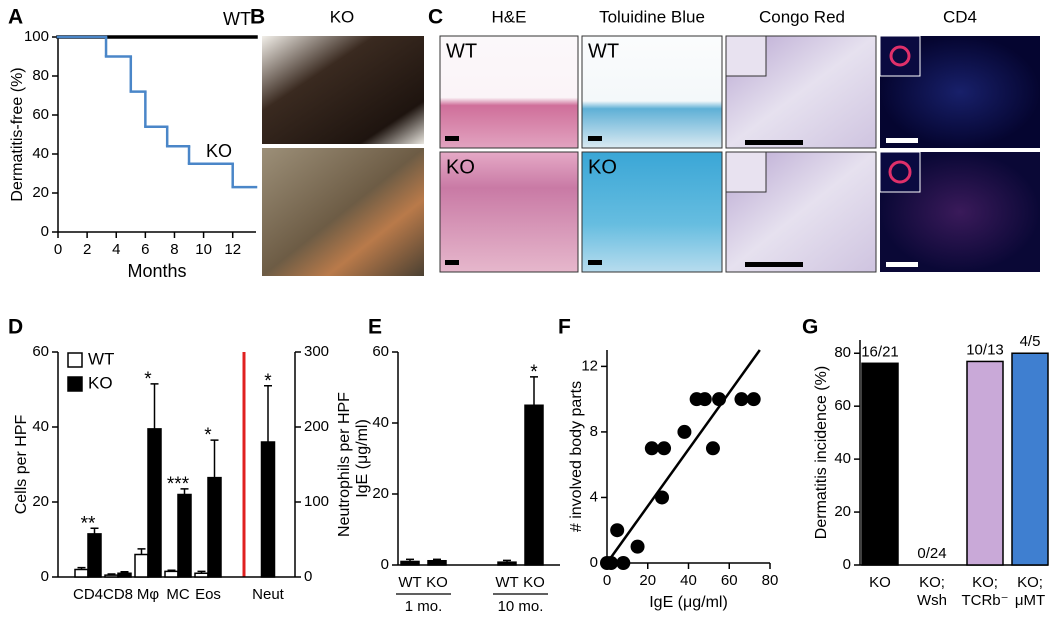  I want to click on column-title: Congo Red, so click(802, 16).